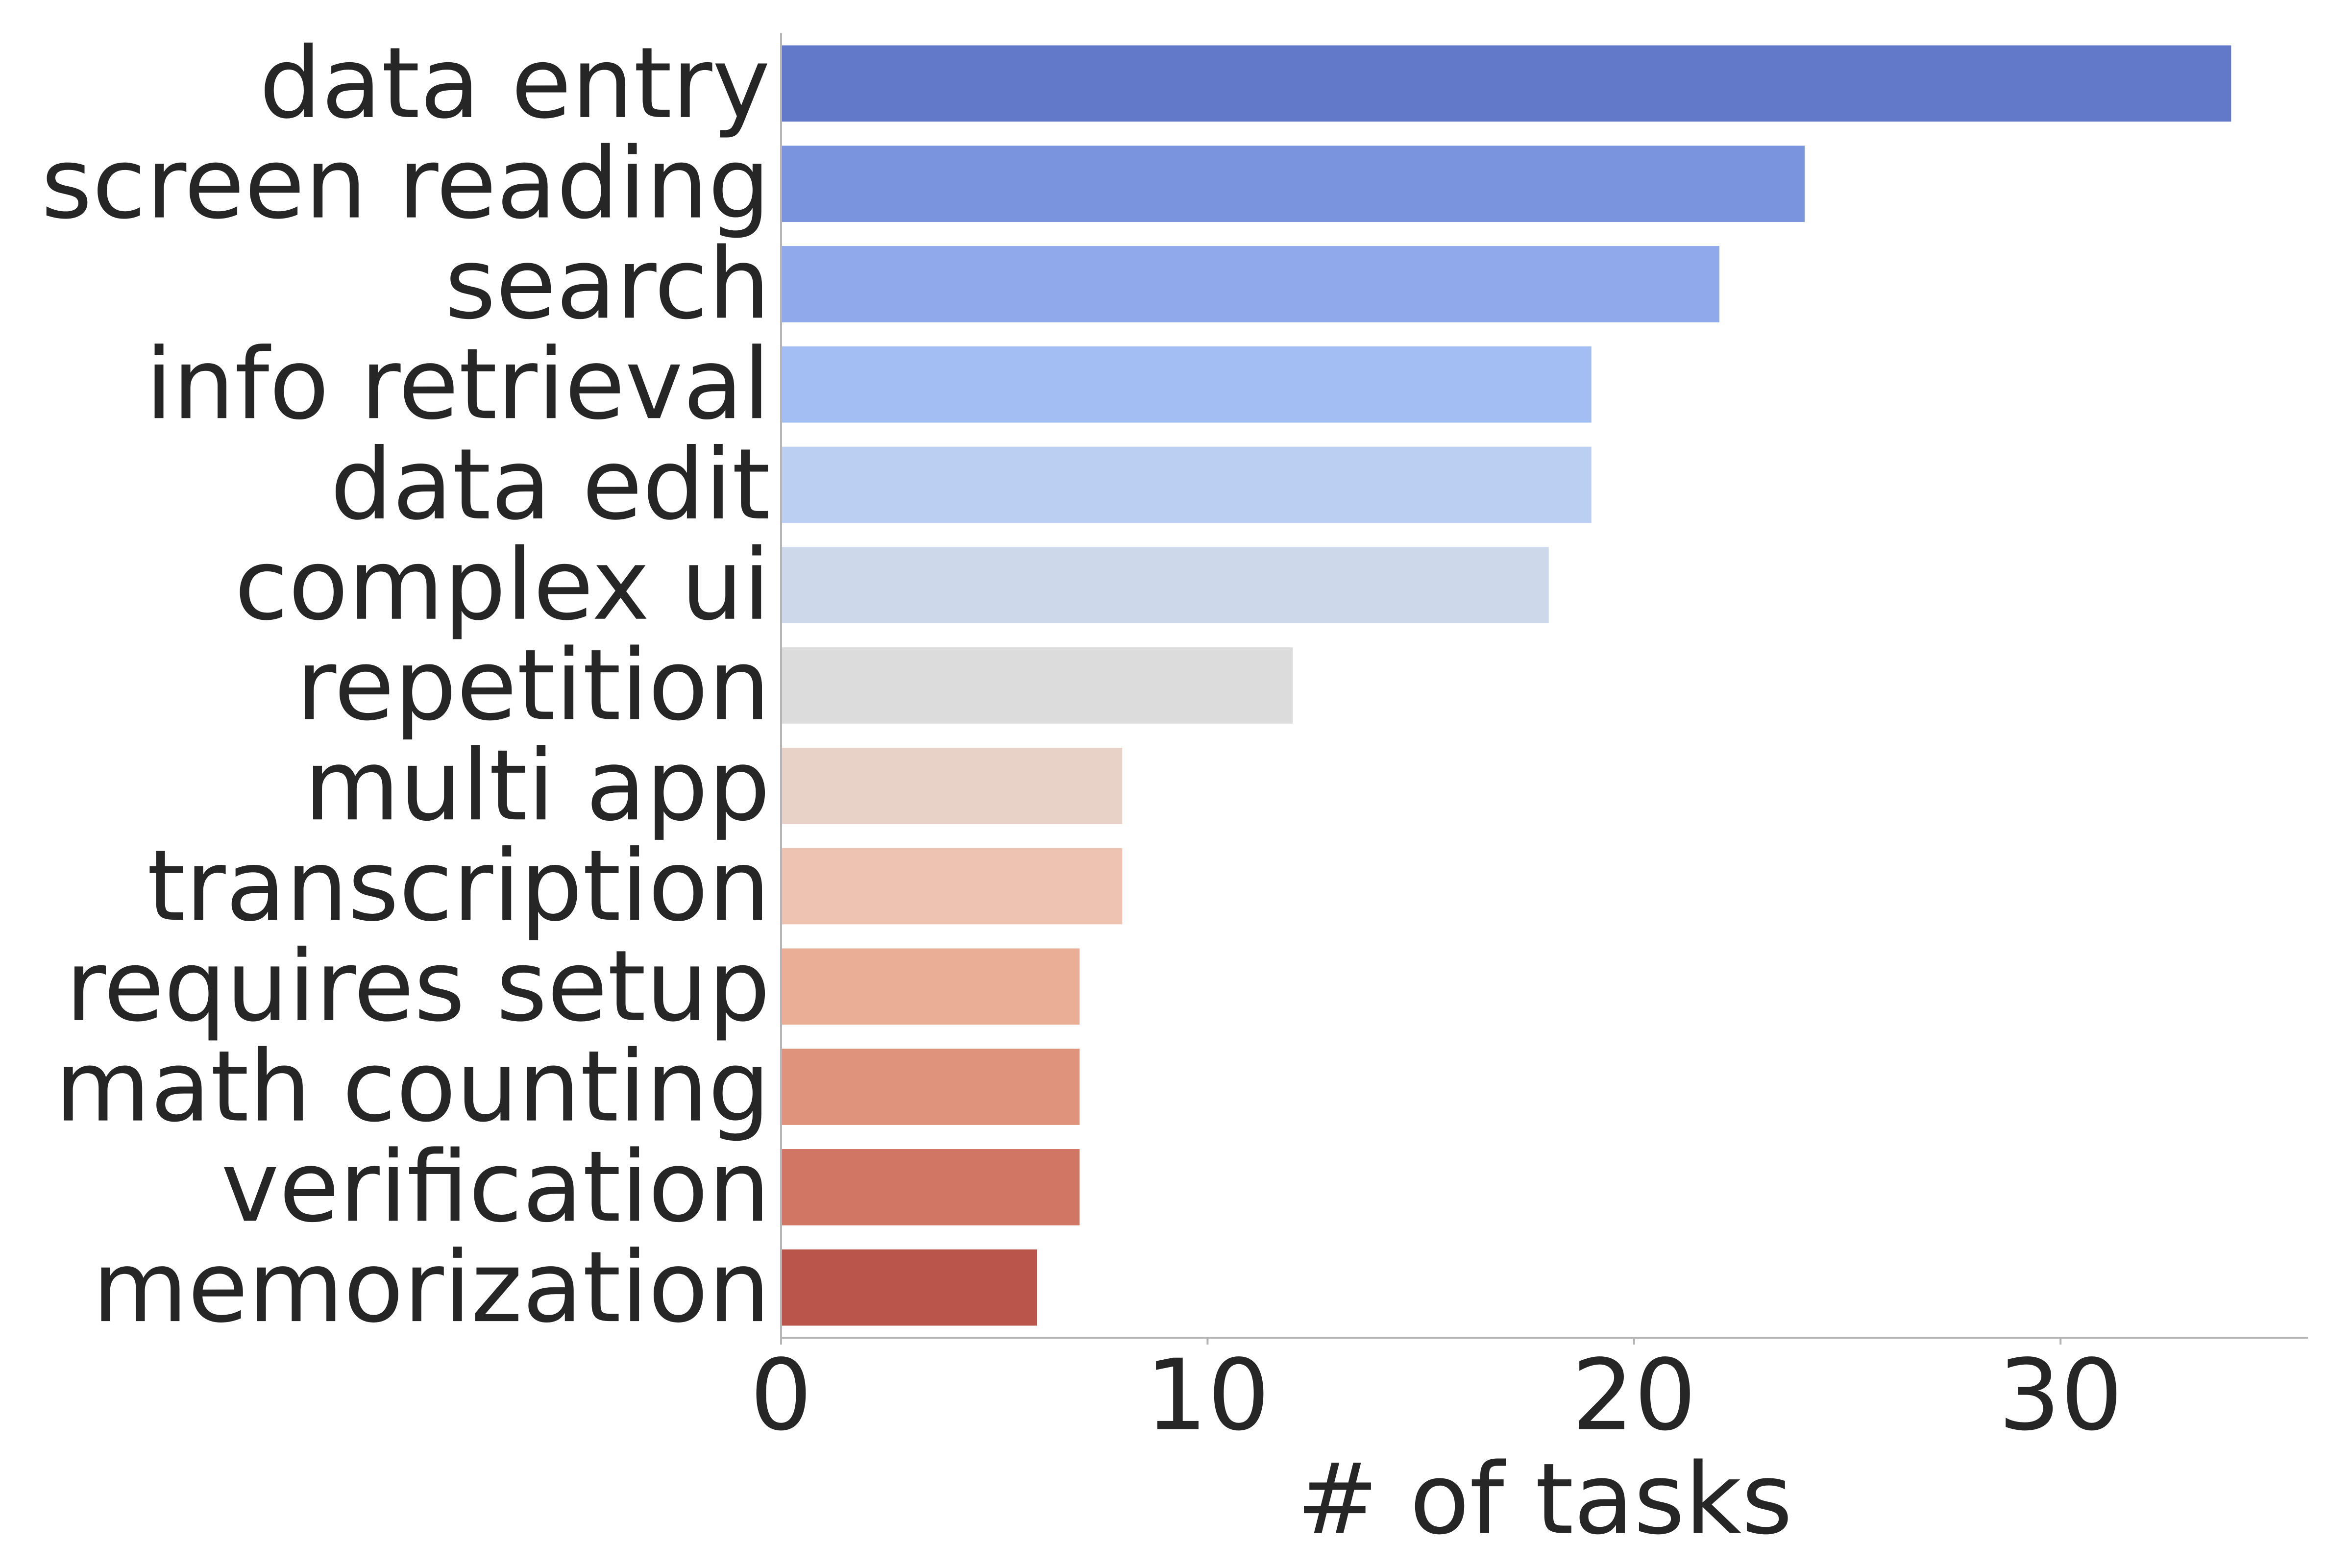  What do you see at coordinates (405, 184) in the screenshot?
I see `category-label: screen reading` at bounding box center [405, 184].